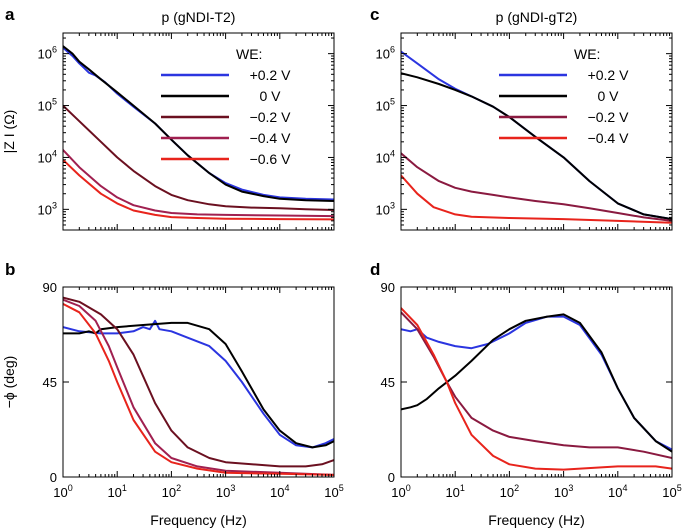 This screenshot has width=685, height=530. What do you see at coordinates (9, 382) in the screenshot?
I see `y-axis-label-b: −ϕ (deg)` at bounding box center [9, 382].